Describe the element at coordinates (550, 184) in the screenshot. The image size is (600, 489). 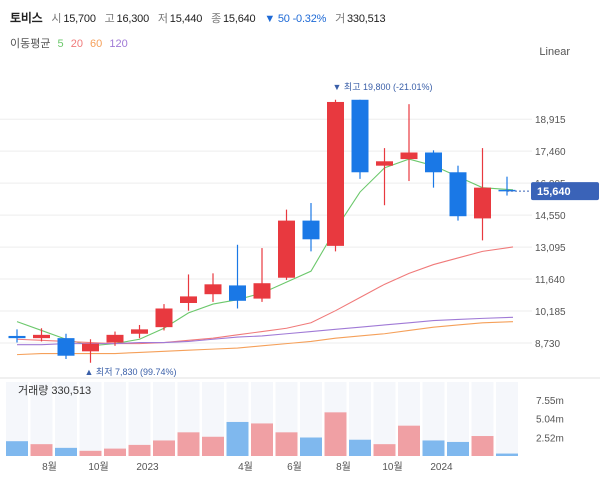
I see `price-tick-label: 16,005` at that location.